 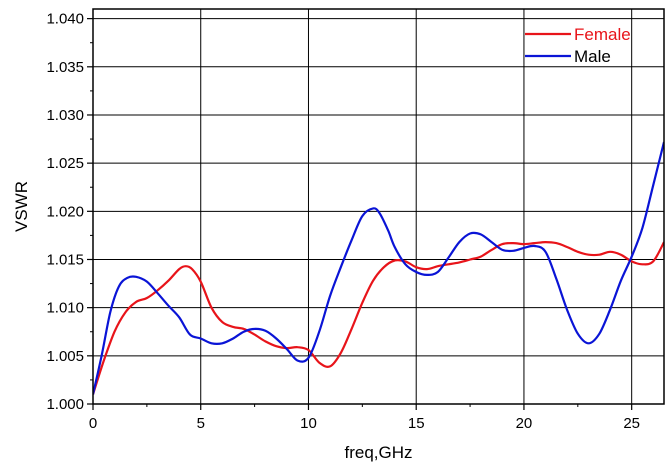 What do you see at coordinates (65, 115) in the screenshot?
I see `y-tick-label: 1.030` at bounding box center [65, 115].